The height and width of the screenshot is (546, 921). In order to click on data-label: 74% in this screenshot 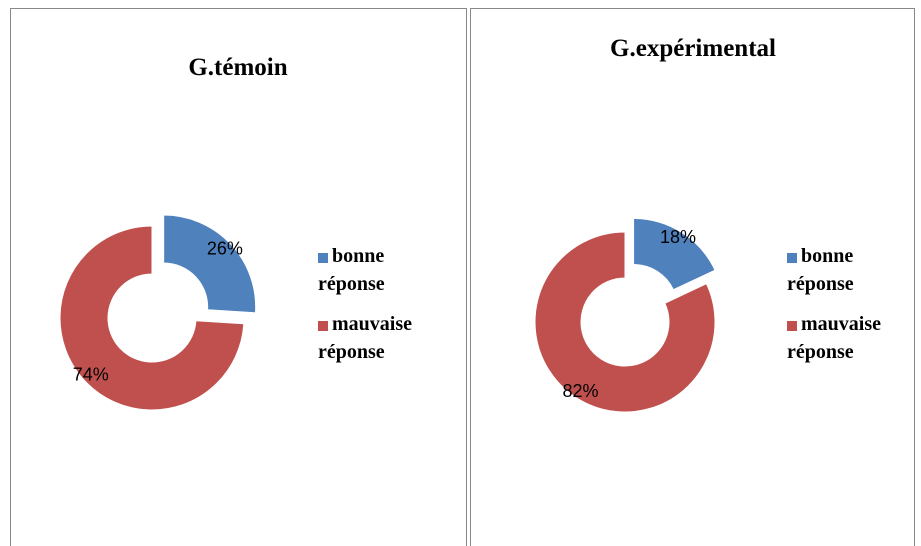, I will do `click(91, 374)`.